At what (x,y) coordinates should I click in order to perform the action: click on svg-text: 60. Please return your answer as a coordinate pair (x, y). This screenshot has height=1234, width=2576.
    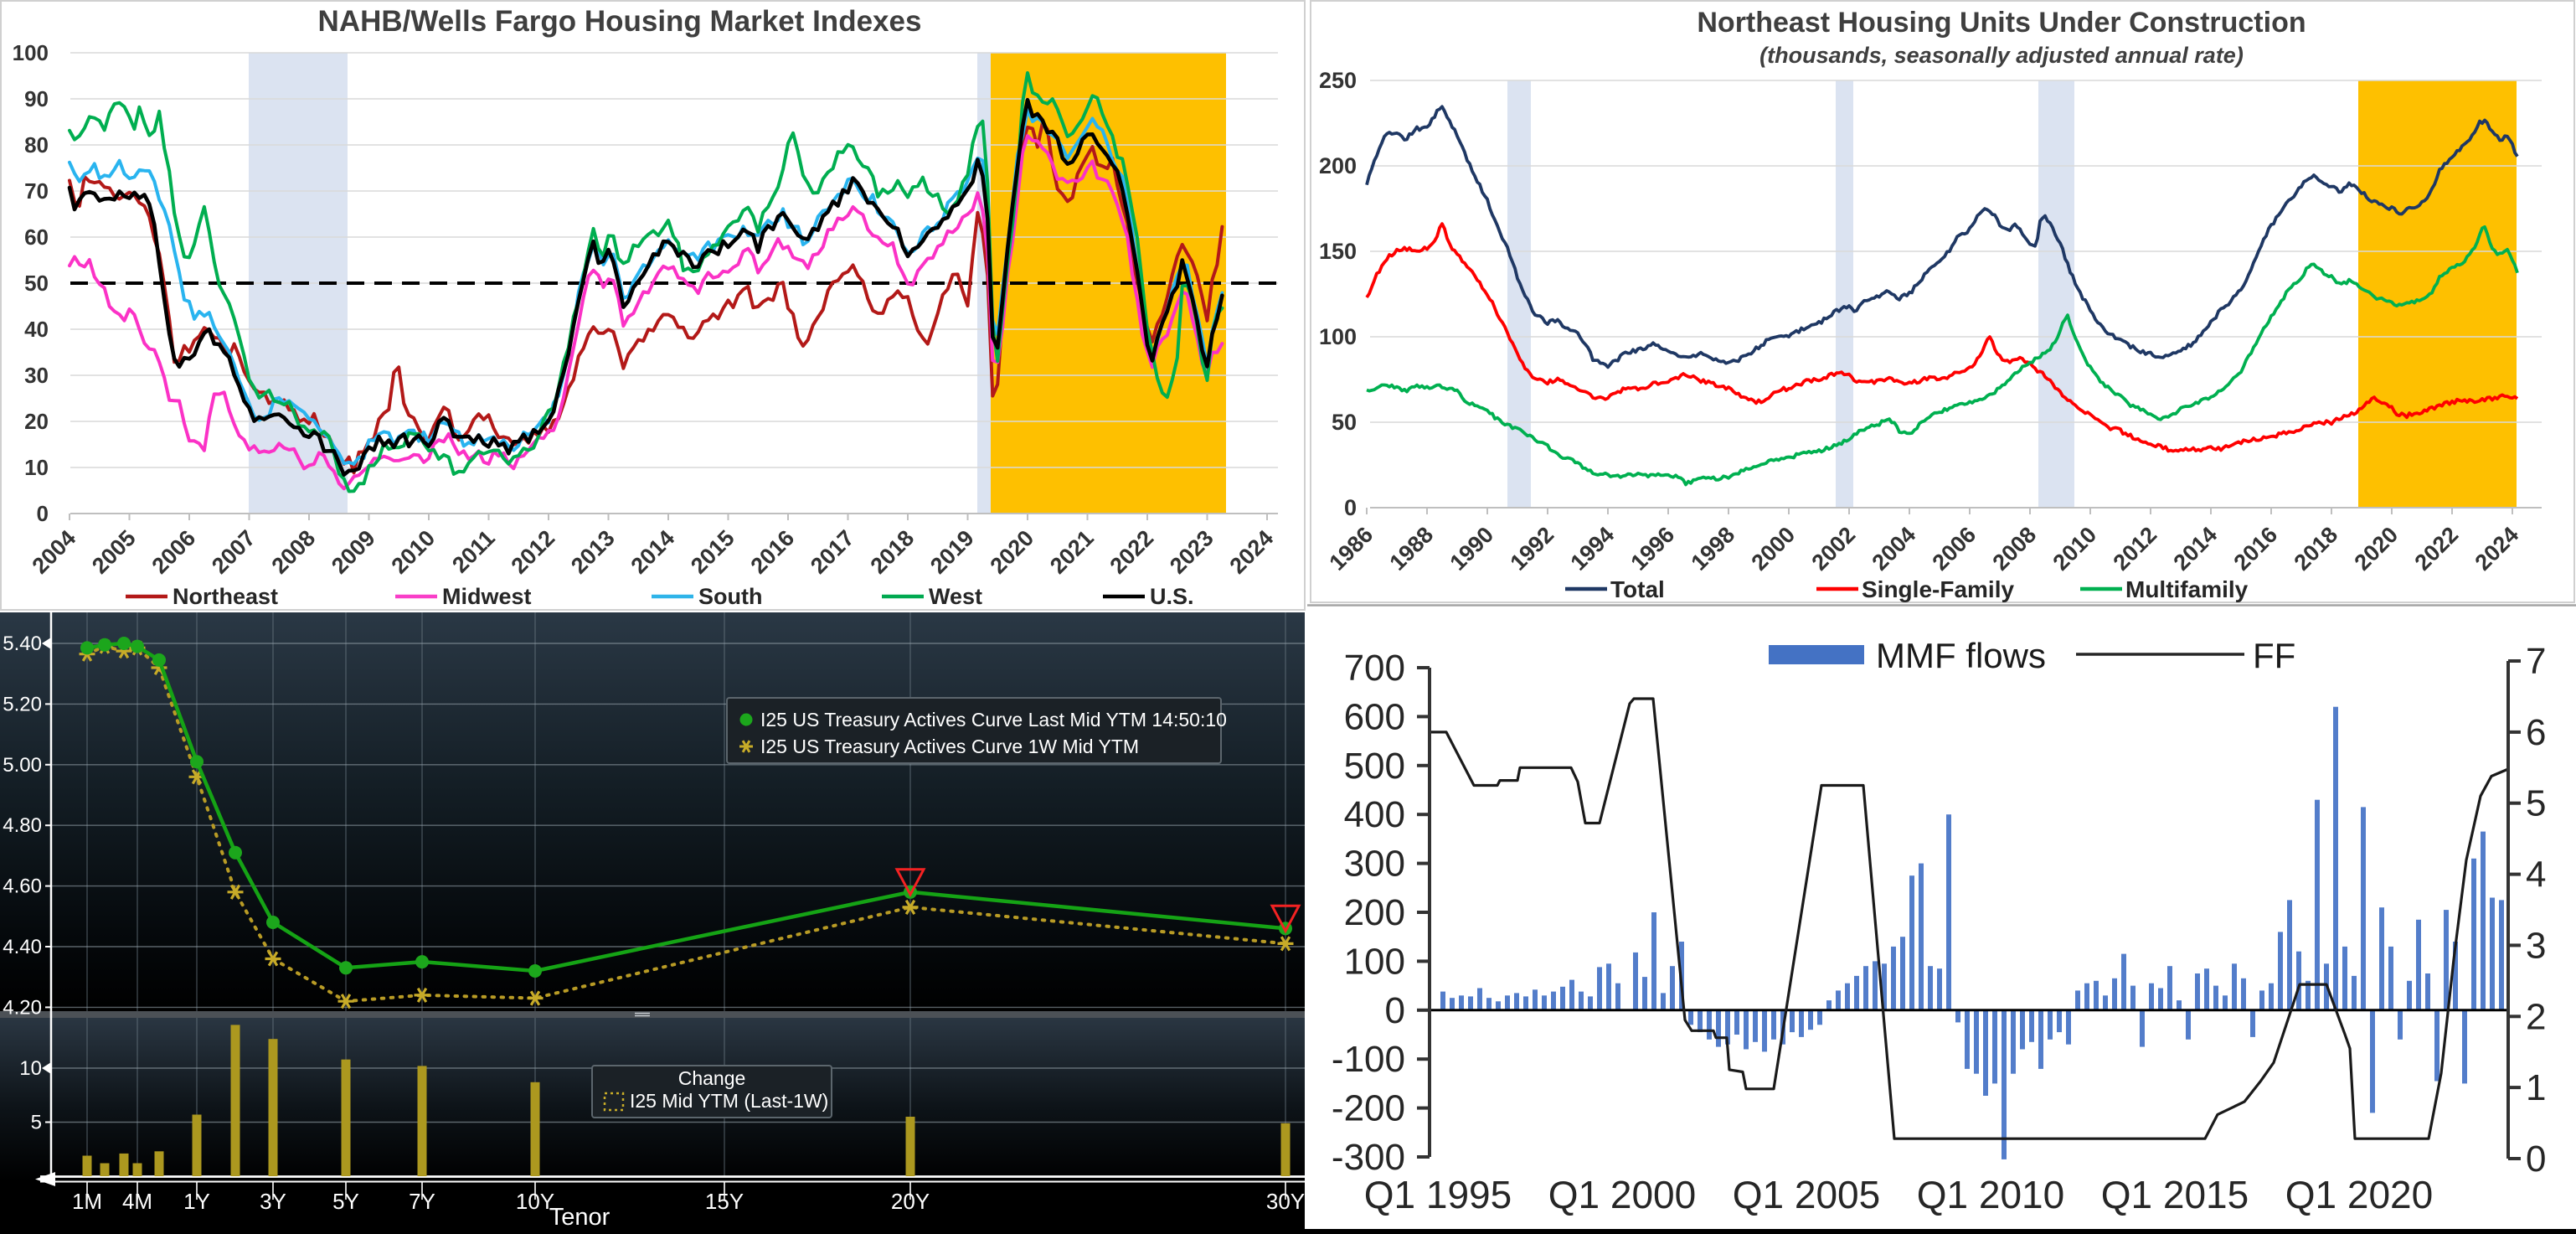
    Looking at the image, I should click on (36, 238).